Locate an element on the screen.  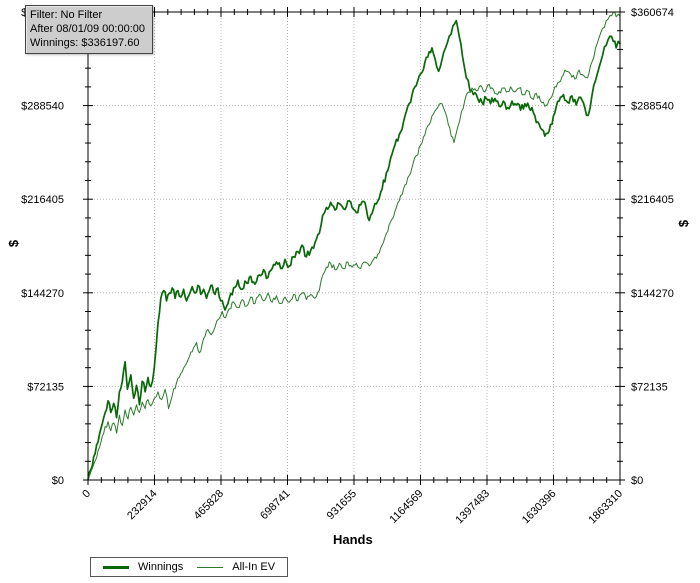
x-tick-label: 1397483 is located at coordinates (472, 507).